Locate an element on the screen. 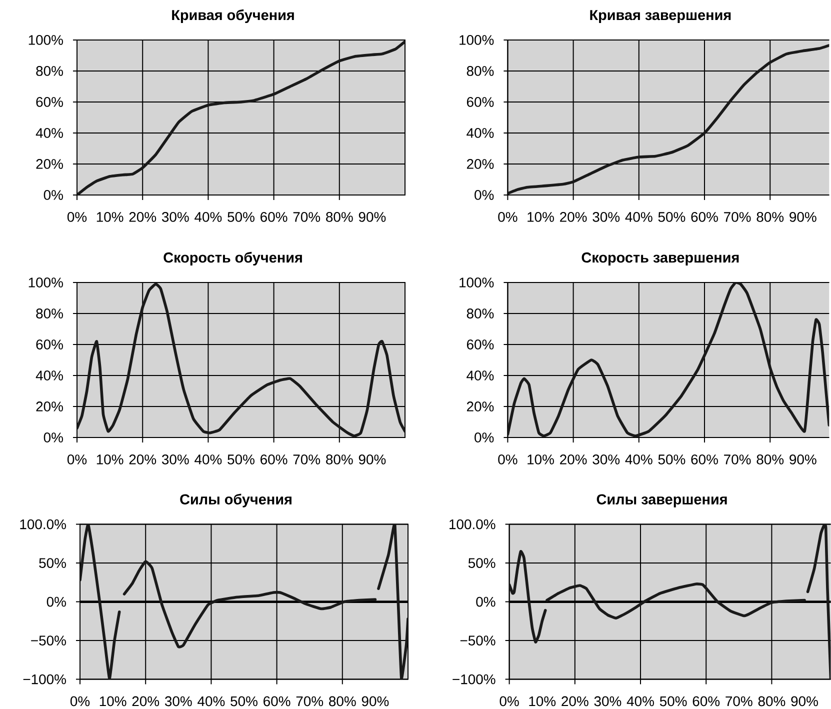 This screenshot has width=831, height=709. chart-title: Силы завершения is located at coordinates (661, 501).